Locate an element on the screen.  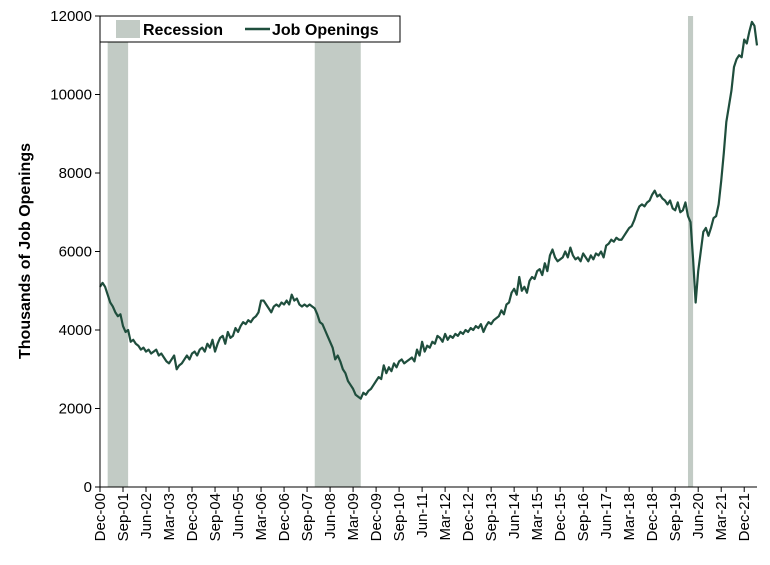
y-tick-label: 12000 is located at coordinates (71, 16).